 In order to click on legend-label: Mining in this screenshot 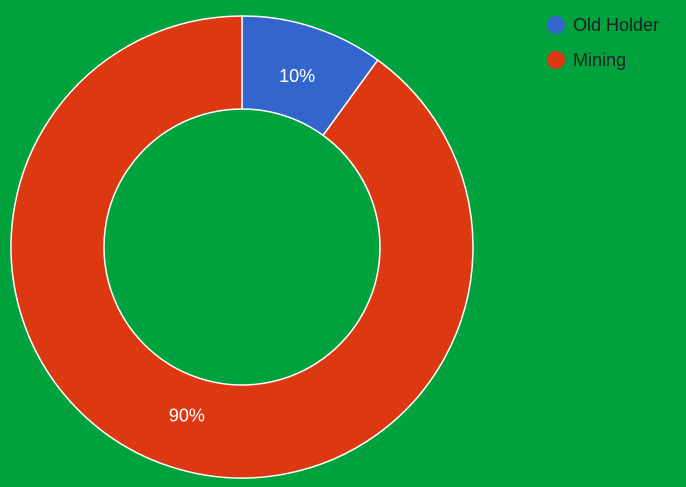, I will do `click(599, 60)`.